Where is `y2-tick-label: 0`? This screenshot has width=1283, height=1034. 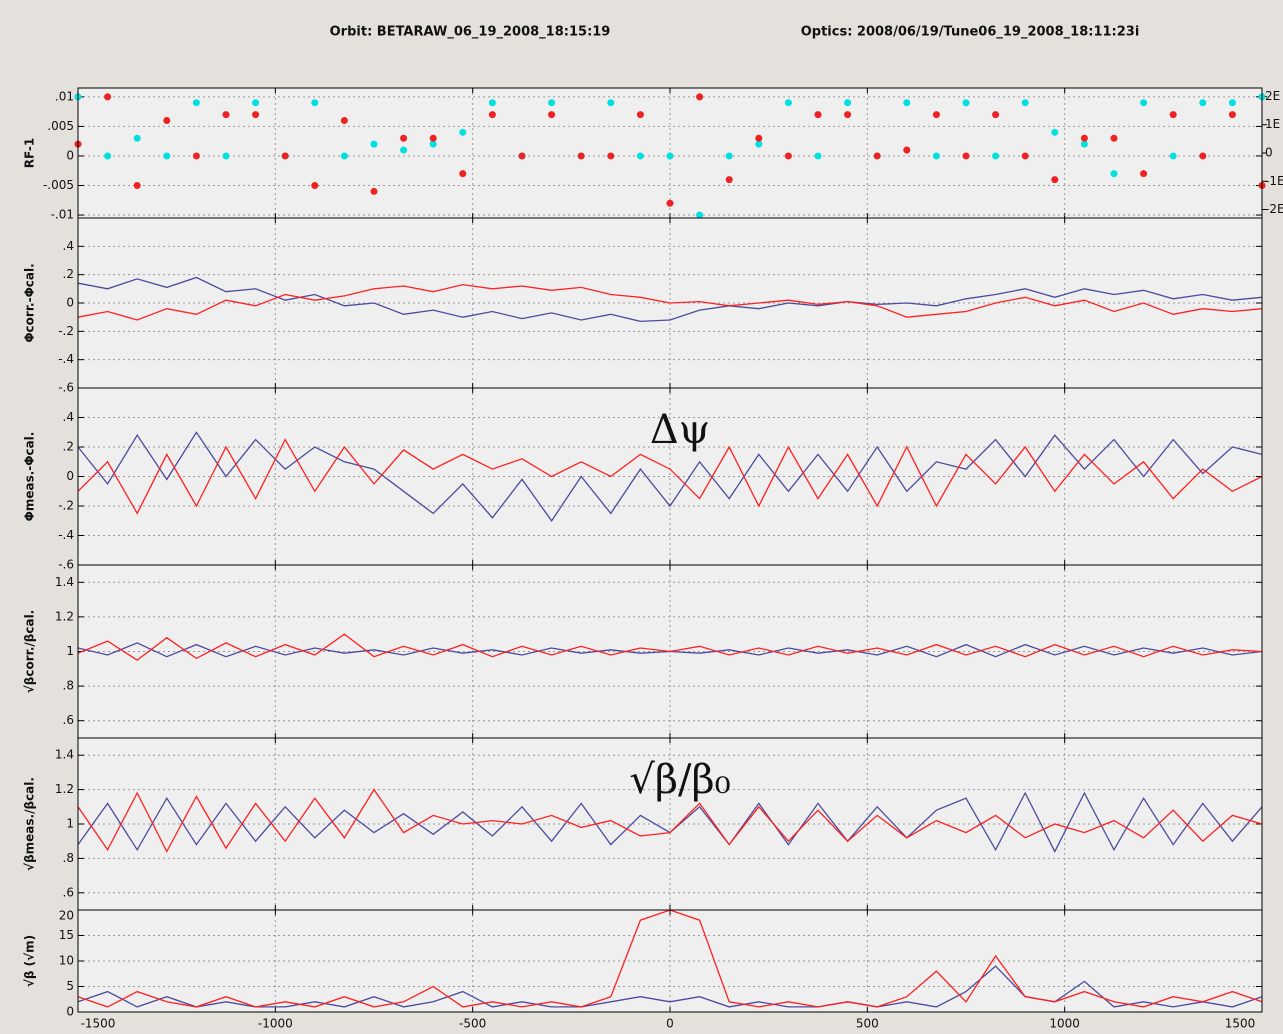 y2-tick-label: 0 is located at coordinates (1269, 153).